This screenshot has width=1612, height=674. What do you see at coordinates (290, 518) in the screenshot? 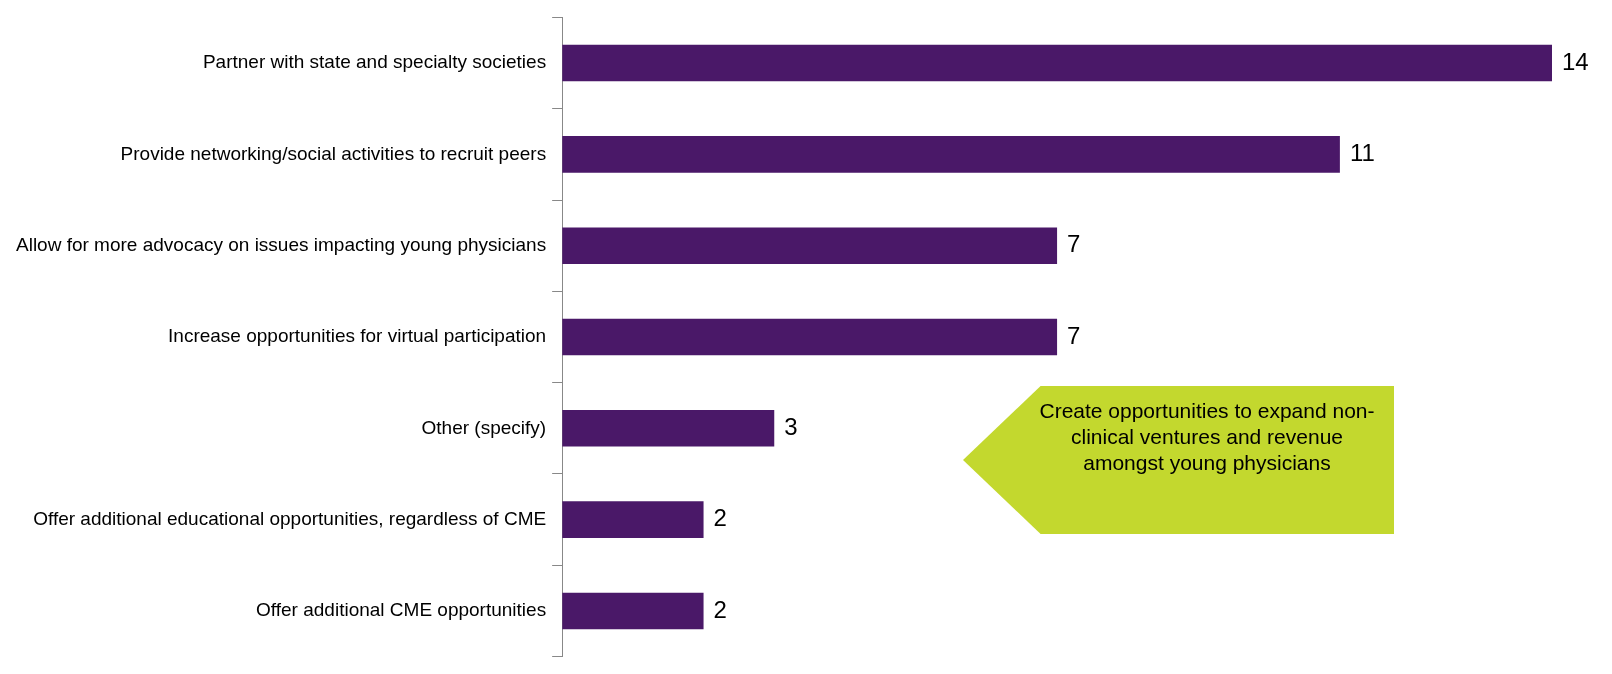
I see `y-tick-label: Offer additional educational opportunities, regardless of CME` at bounding box center [290, 518].